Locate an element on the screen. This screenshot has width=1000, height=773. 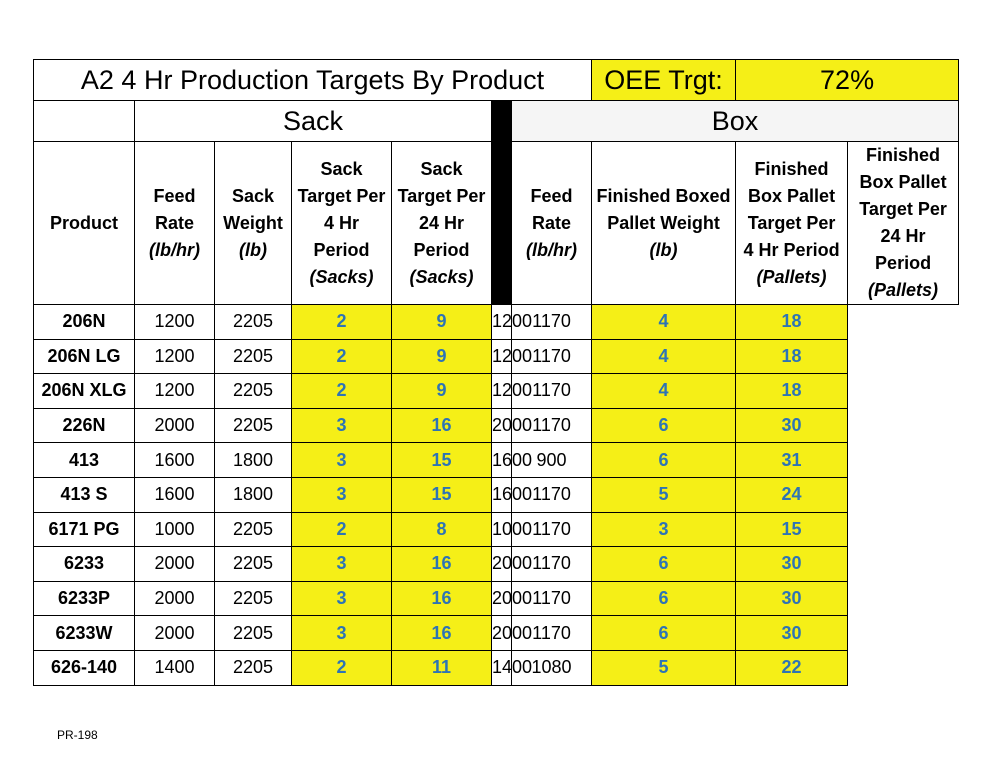
cell-sack-target-24hr: 9 is located at coordinates (441, 356).